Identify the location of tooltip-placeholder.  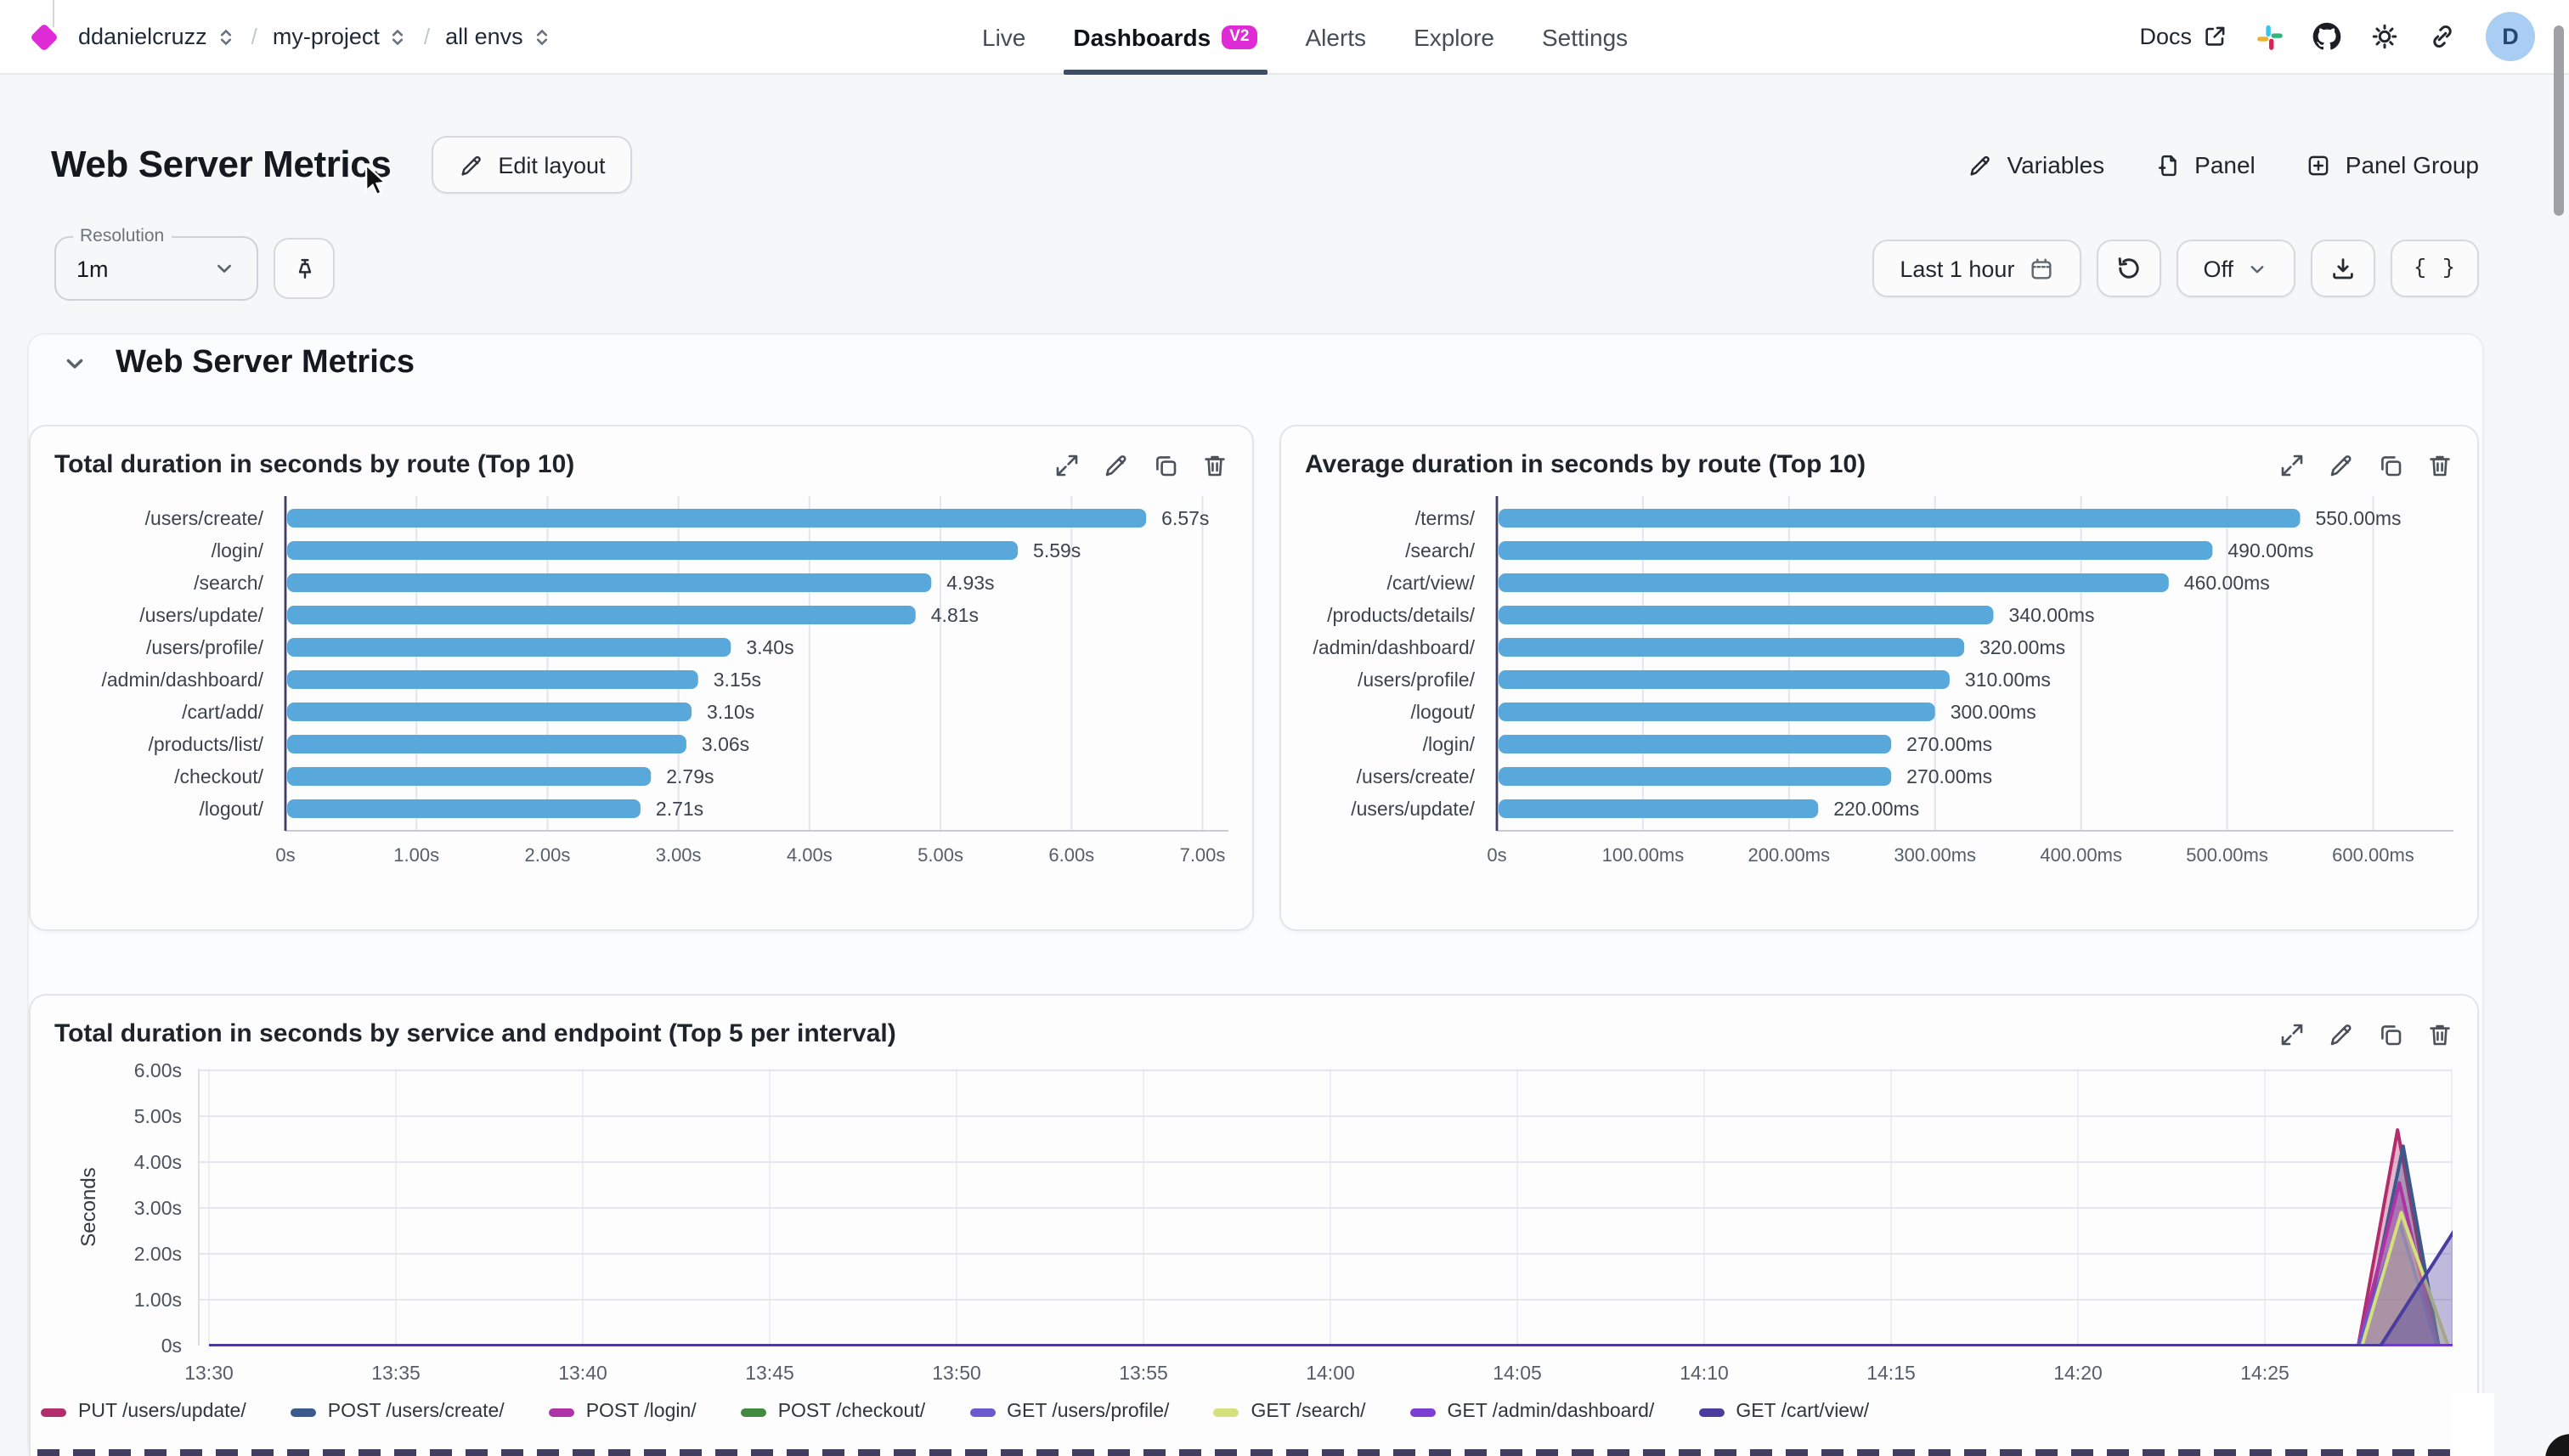
(2473, 1425).